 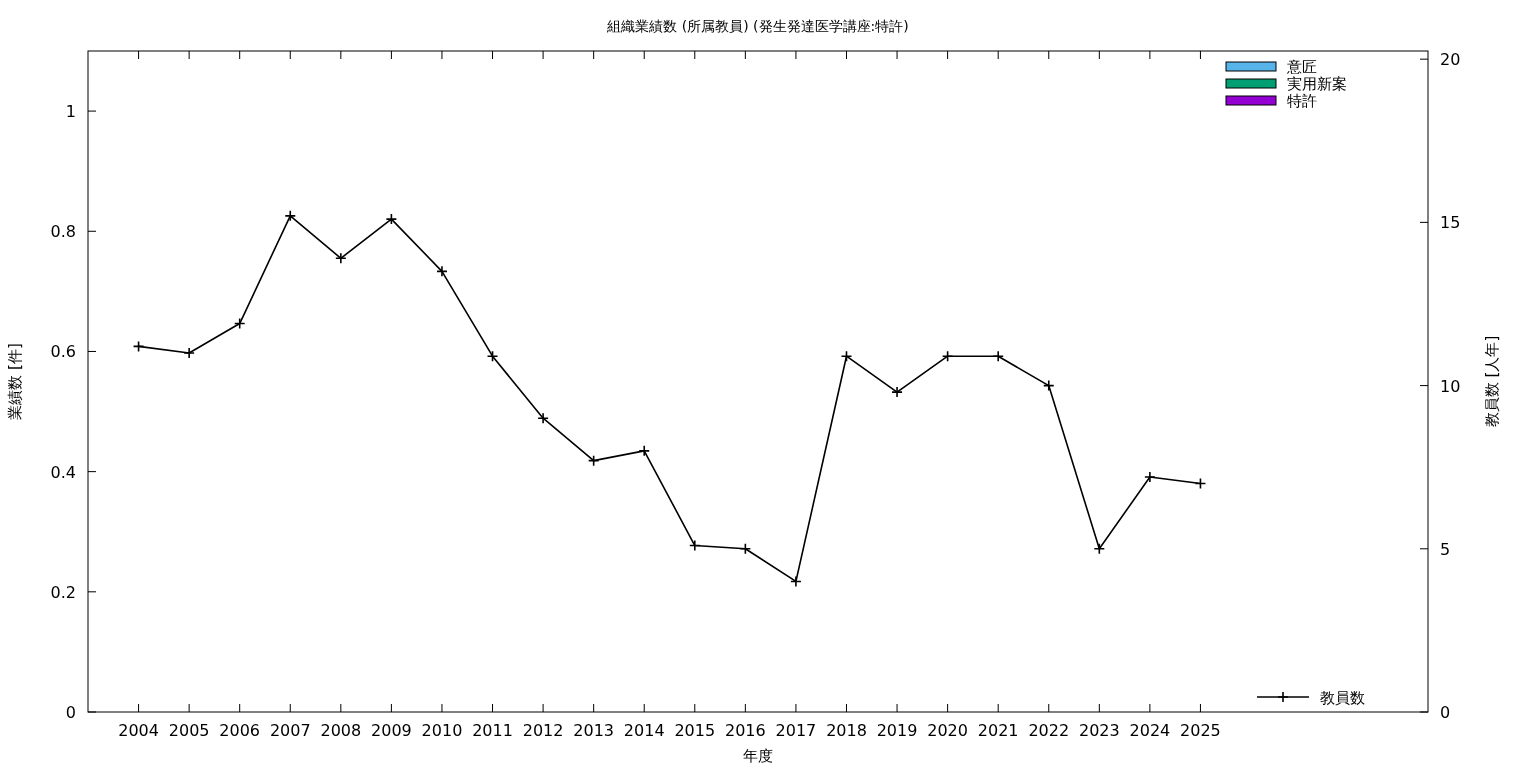 I want to click on x-tick-label: 2024, so click(x=1150, y=730).